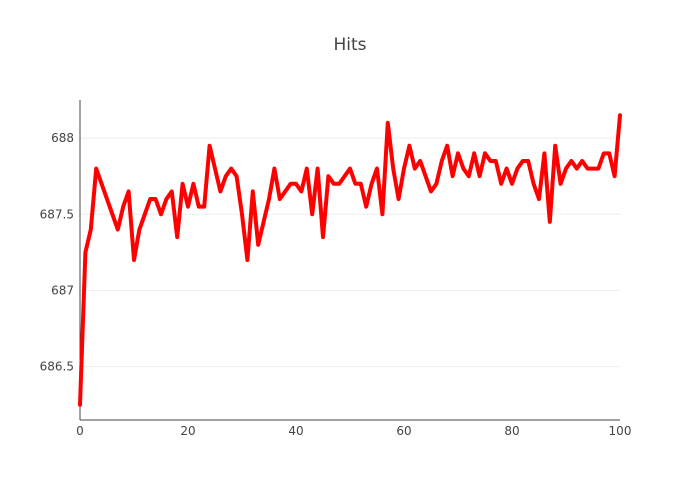 The width and height of the screenshot is (700, 500). What do you see at coordinates (620, 431) in the screenshot?
I see `x-tick-label: 100` at bounding box center [620, 431].